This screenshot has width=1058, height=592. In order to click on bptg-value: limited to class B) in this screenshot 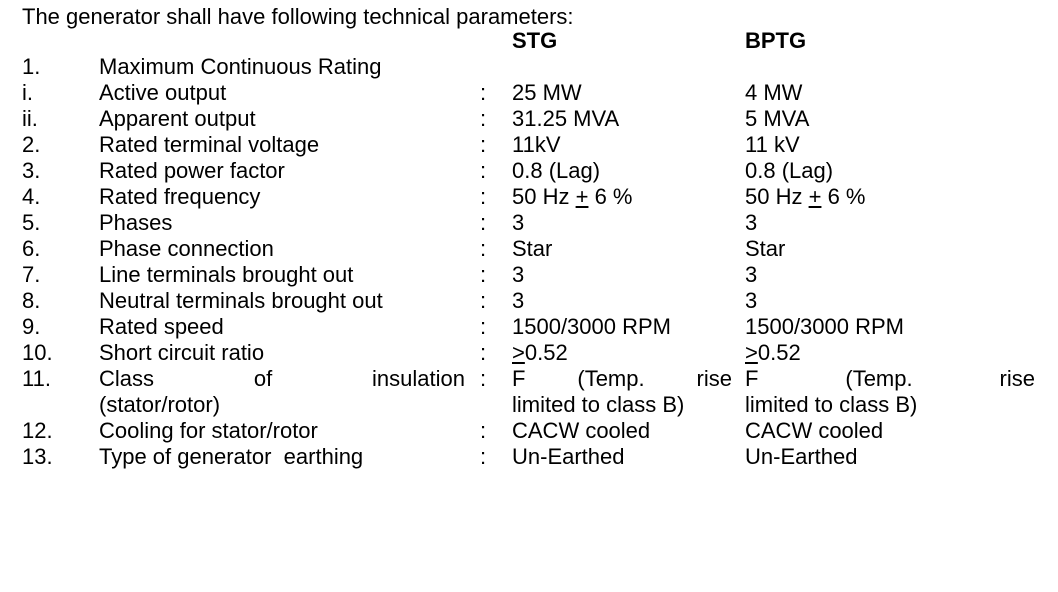, I will do `click(831, 404)`.